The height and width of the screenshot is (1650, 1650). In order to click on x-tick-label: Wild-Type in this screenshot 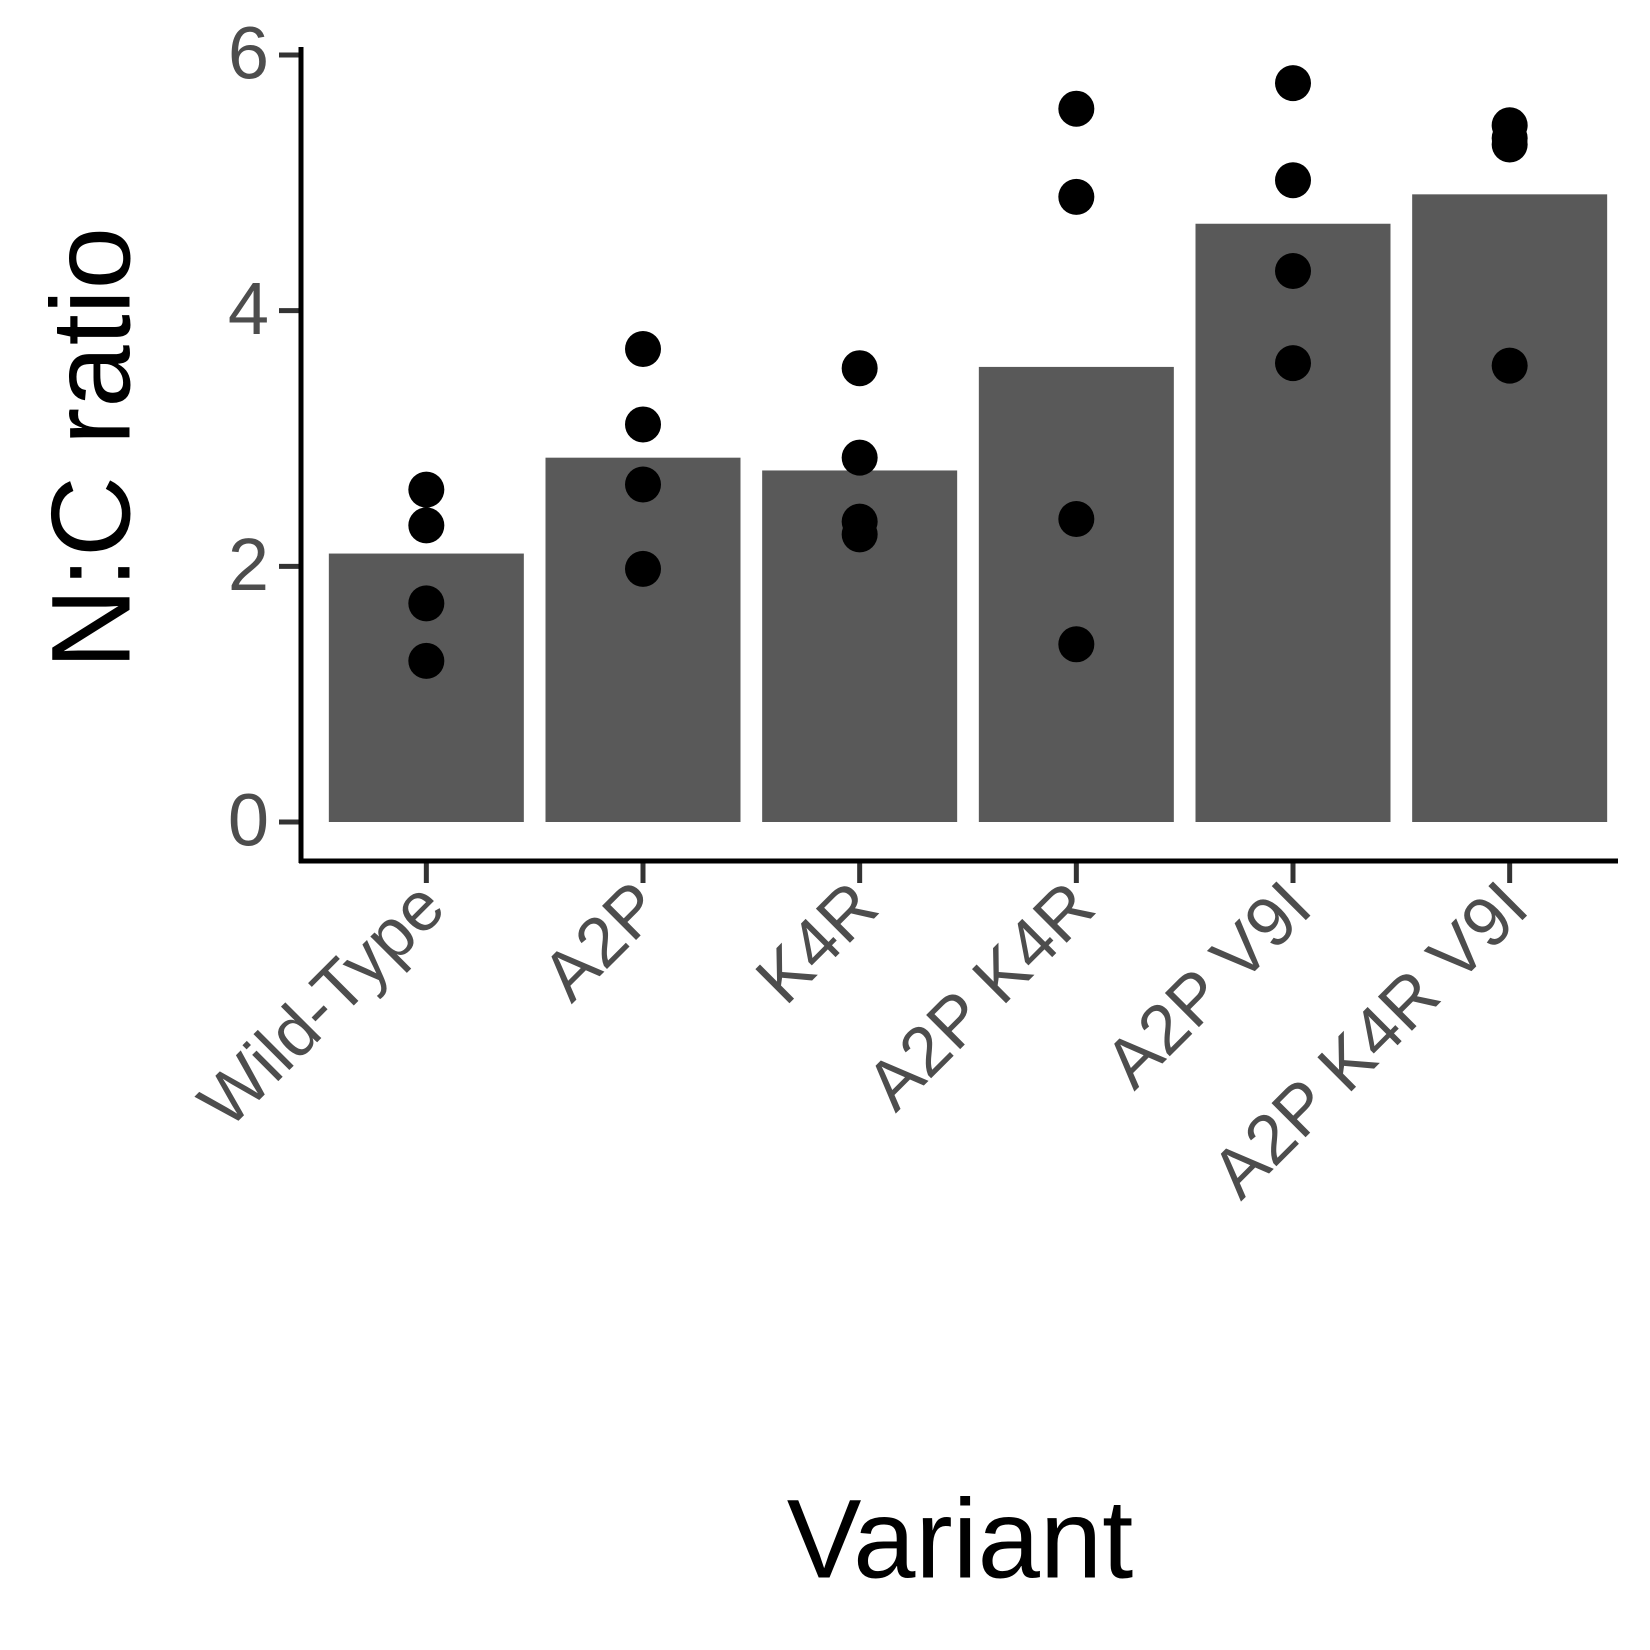, I will do `click(321, 1003)`.